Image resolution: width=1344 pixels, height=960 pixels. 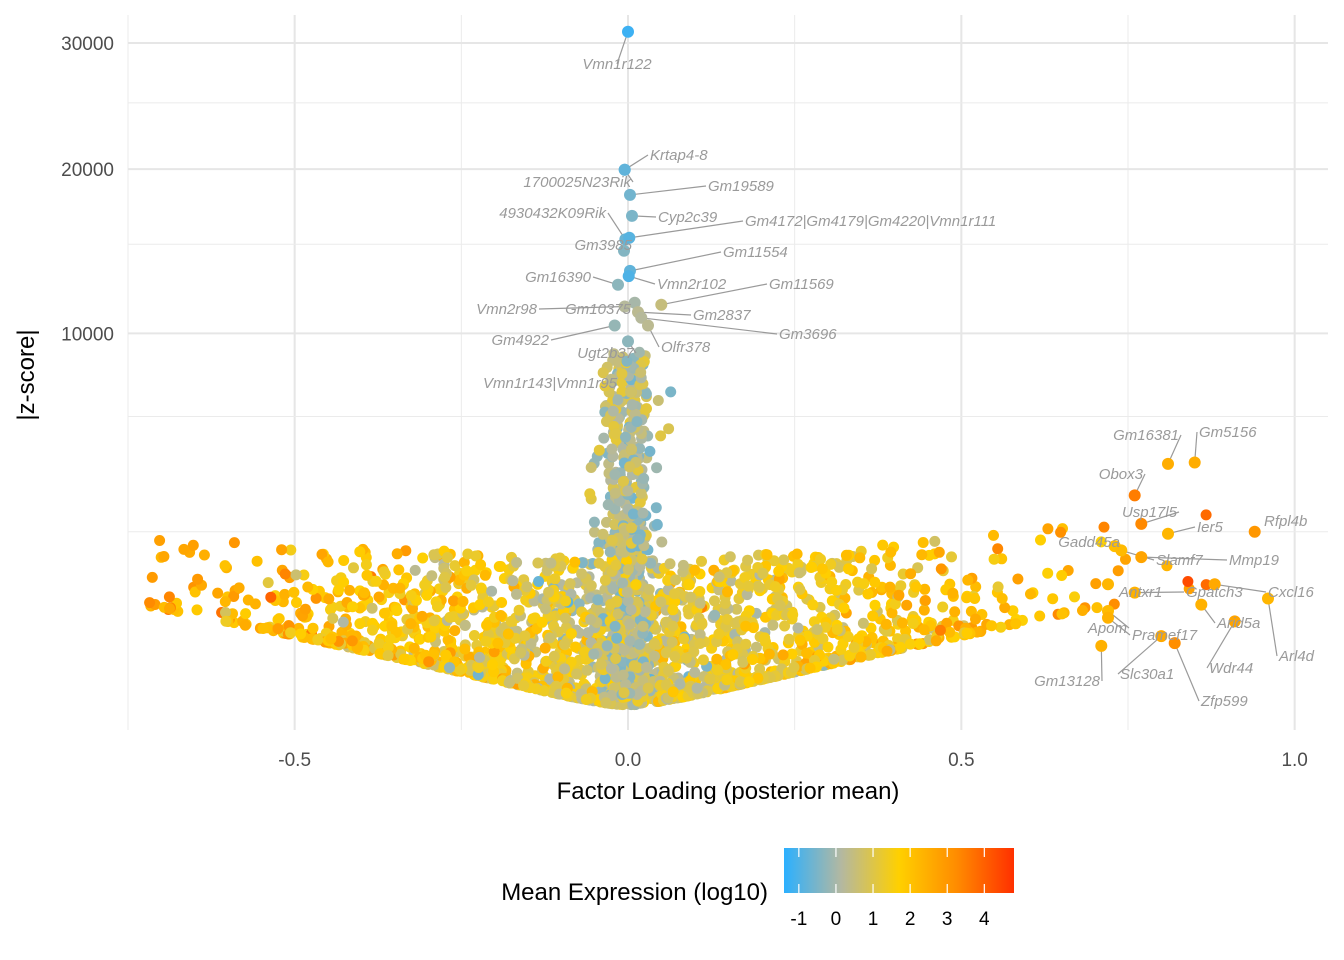 I want to click on legend-title: Mean Expression (log10), so click(x=634, y=892).